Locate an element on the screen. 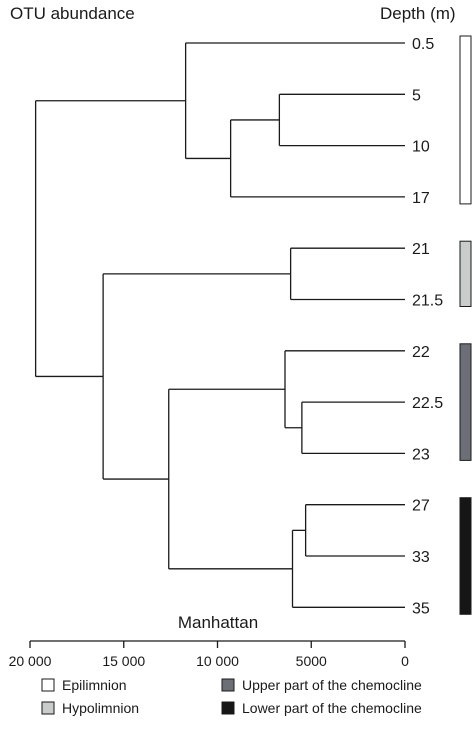 Image resolution: width=474 pixels, height=746 pixels. x-tick-label: 20 000 is located at coordinates (30, 661).